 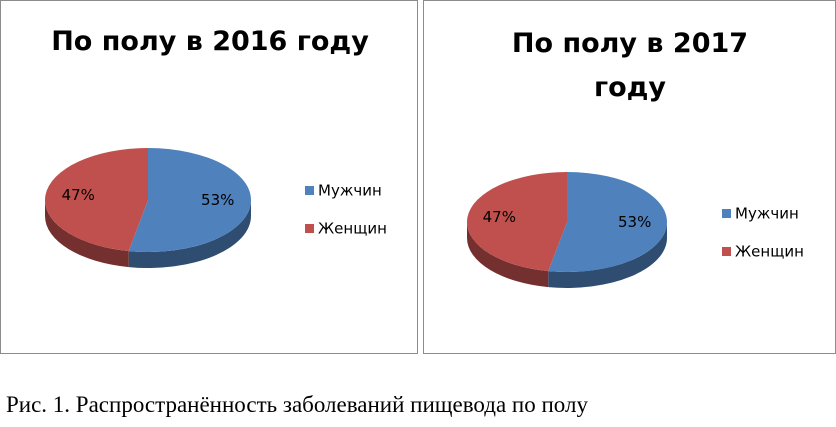 What do you see at coordinates (630, 65) in the screenshot?
I see `chart-title: По полу в 2017 году` at bounding box center [630, 65].